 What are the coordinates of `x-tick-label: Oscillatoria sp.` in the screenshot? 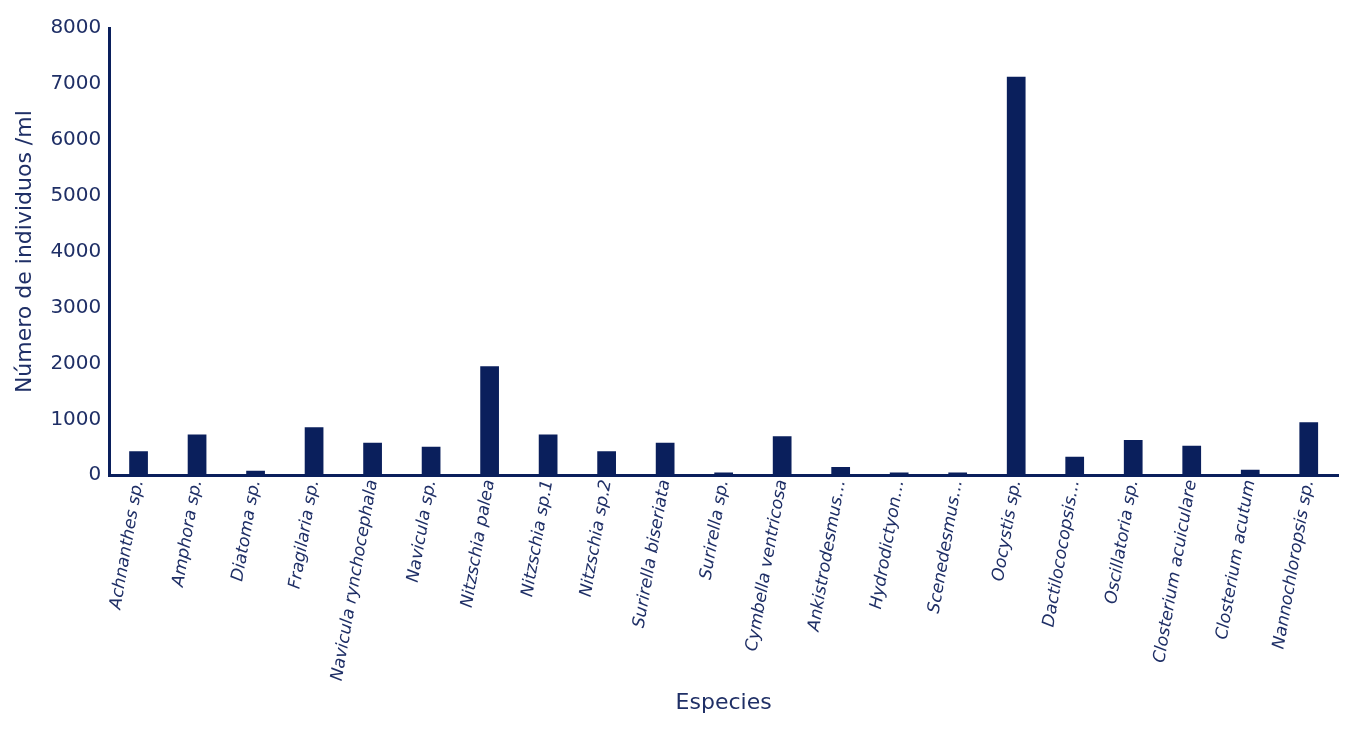 It's located at (1120, 542).